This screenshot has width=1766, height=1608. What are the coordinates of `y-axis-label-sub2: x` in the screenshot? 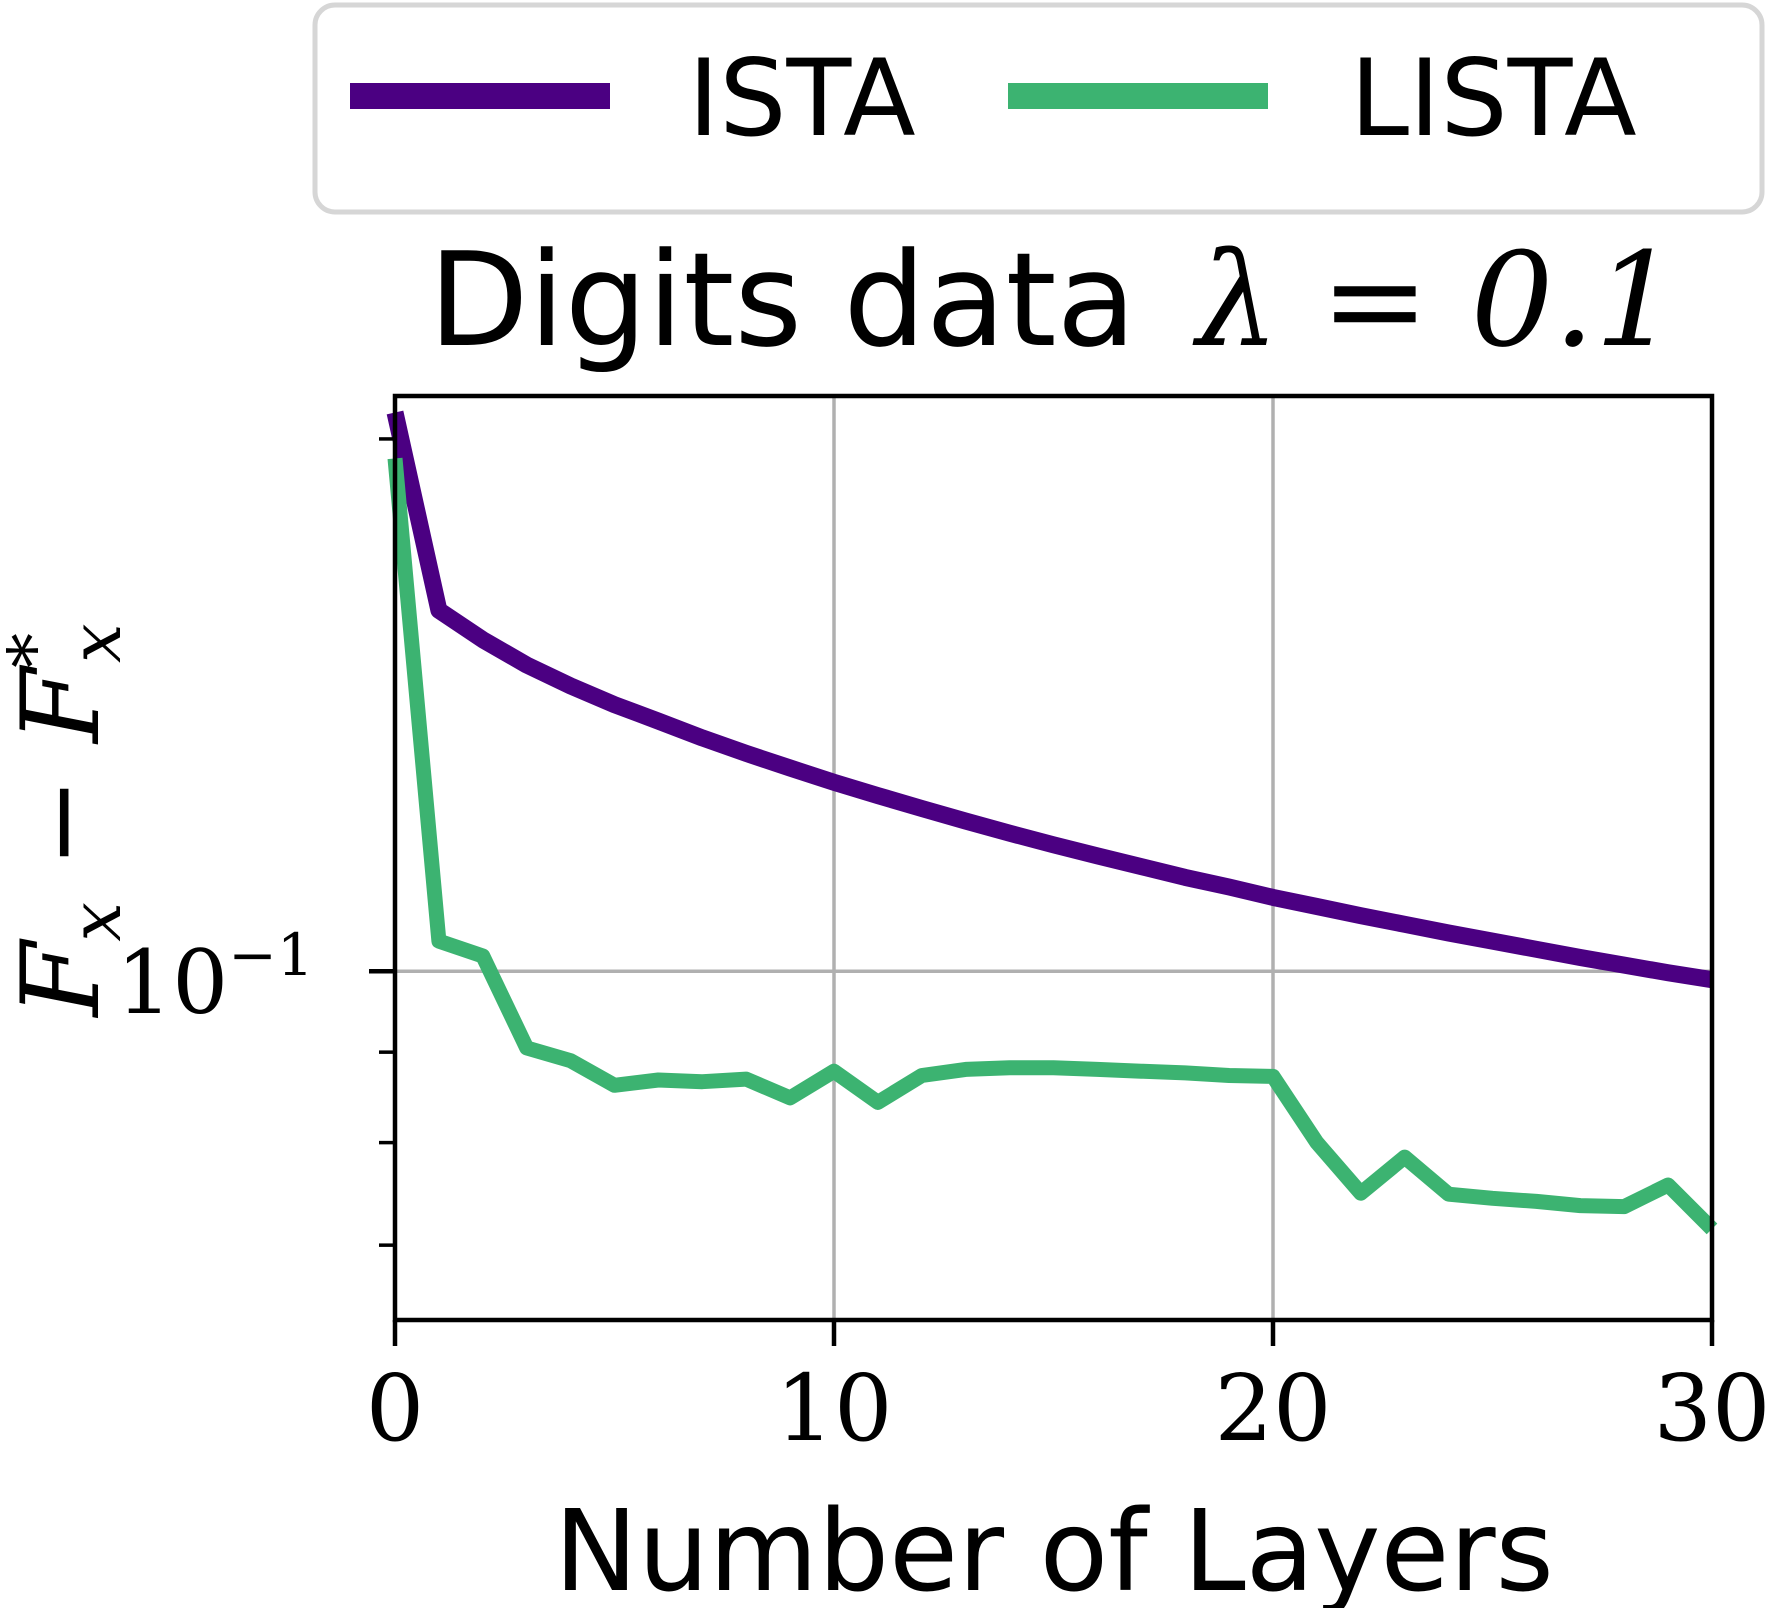 It's located at (96, 643).